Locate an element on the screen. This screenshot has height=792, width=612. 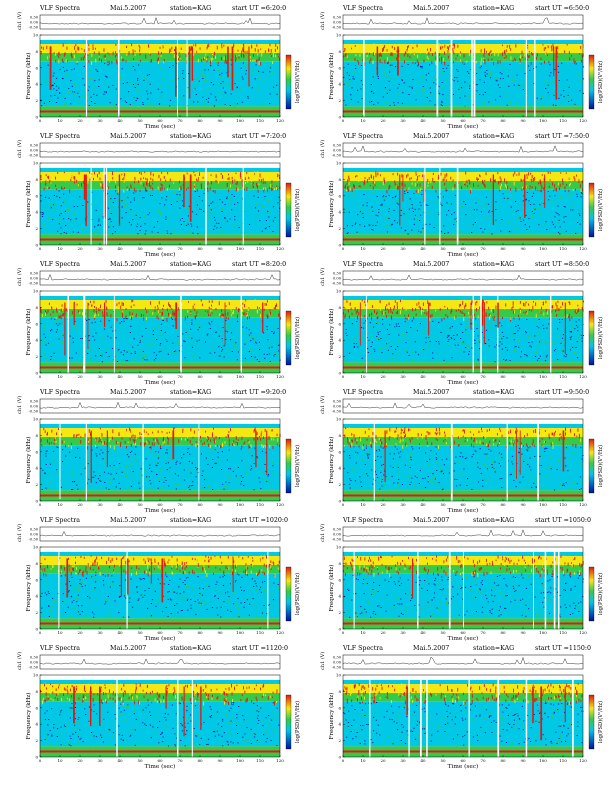
time-tick-label: 110 is located at coordinates (260, 248).